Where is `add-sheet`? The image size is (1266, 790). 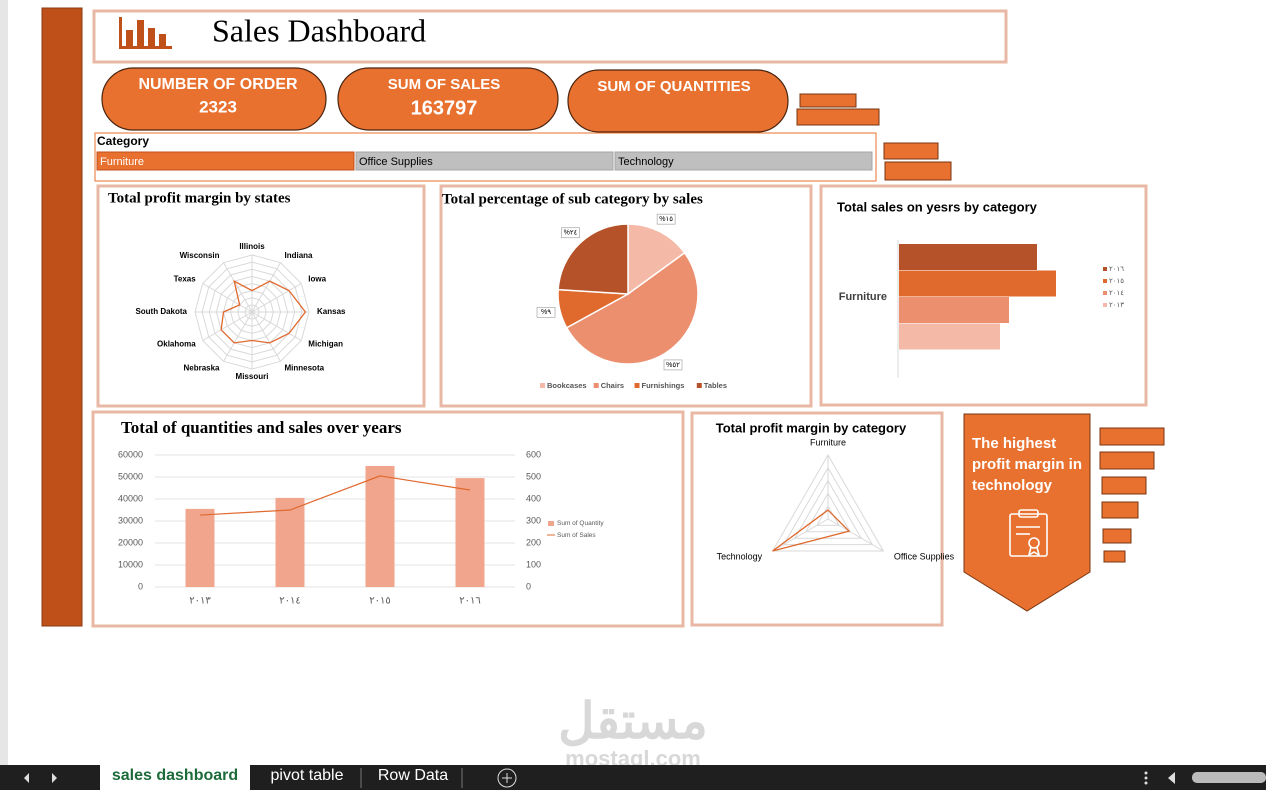 add-sheet is located at coordinates (507, 778).